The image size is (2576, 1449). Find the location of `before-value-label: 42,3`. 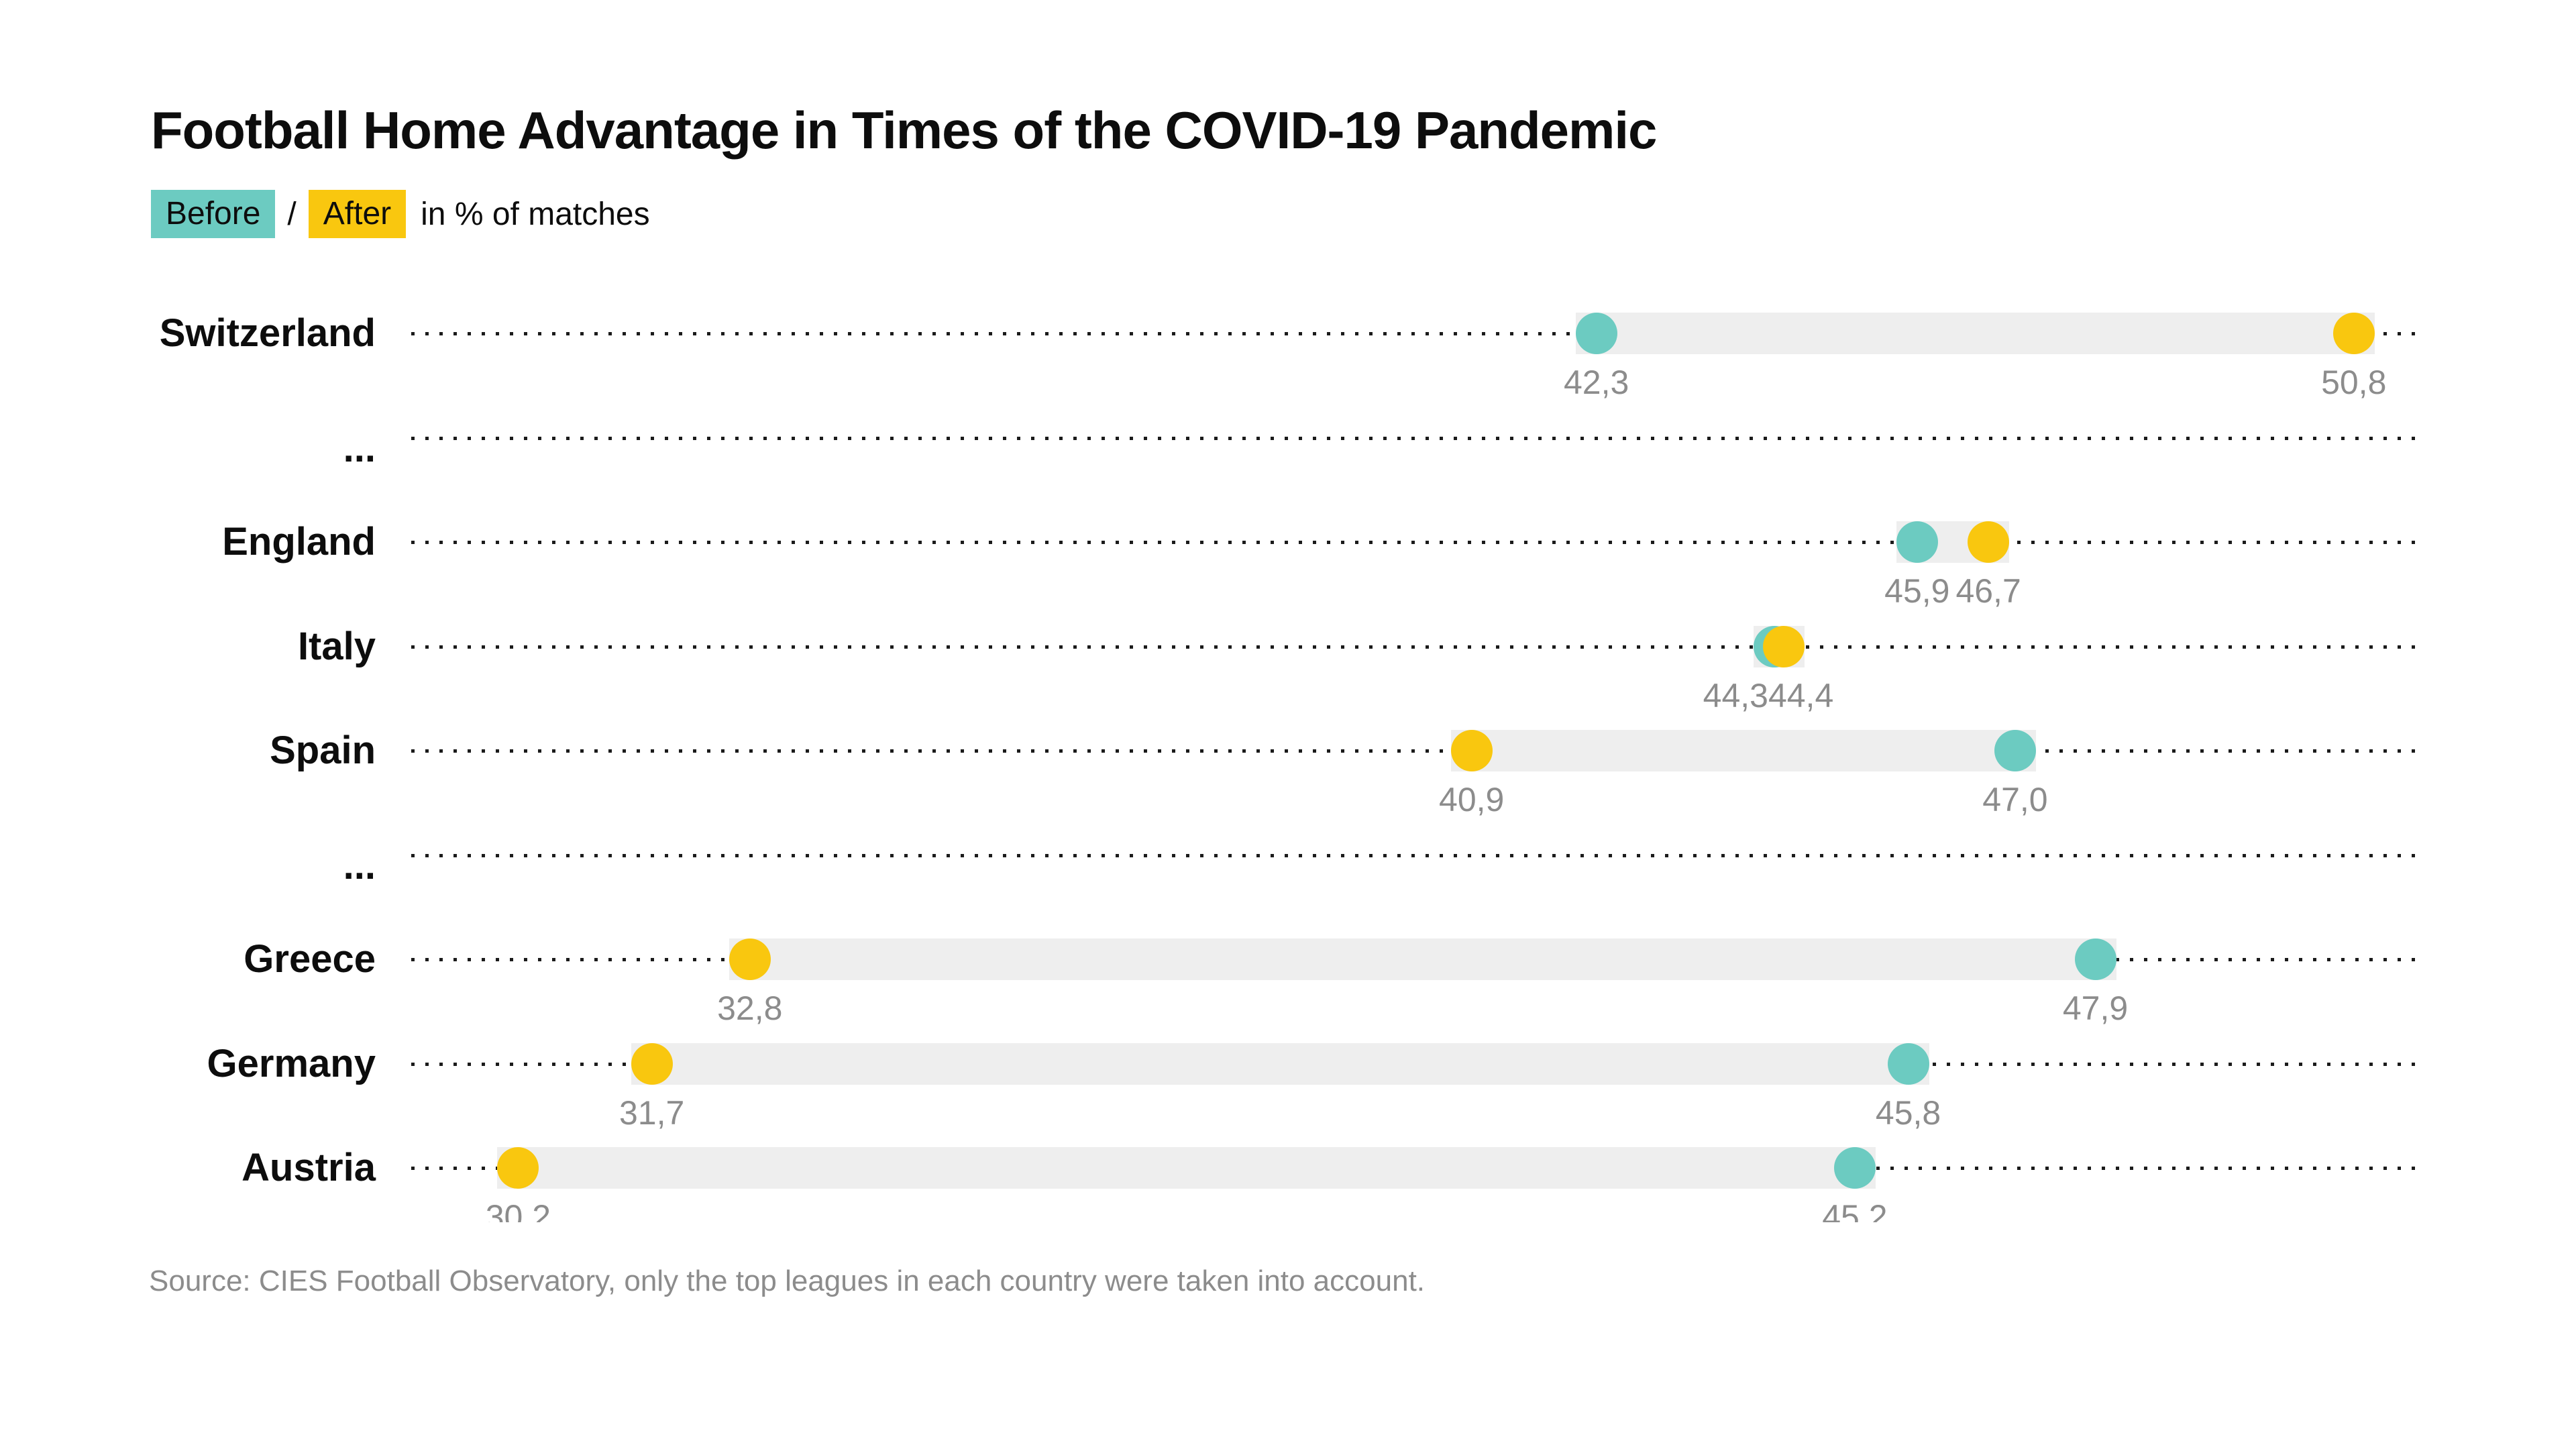

before-value-label: 42,3 is located at coordinates (1596, 382).